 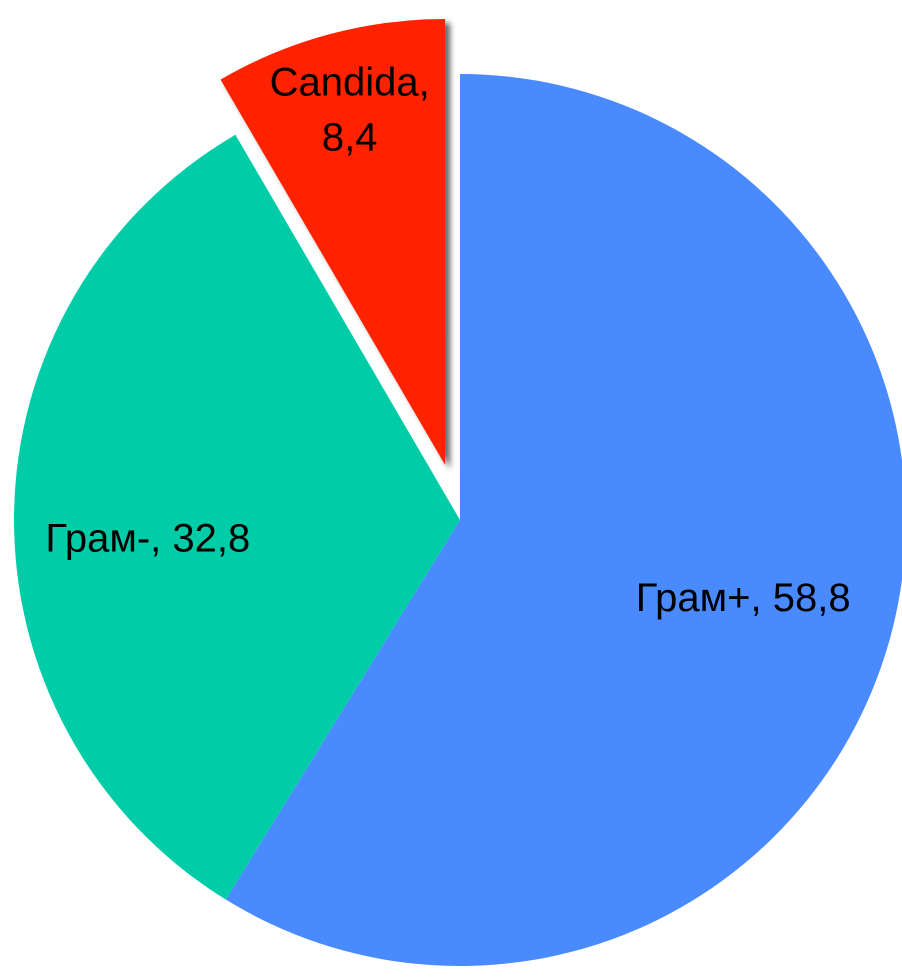 I want to click on data-label: Грам+, 58,8, so click(x=743, y=598).